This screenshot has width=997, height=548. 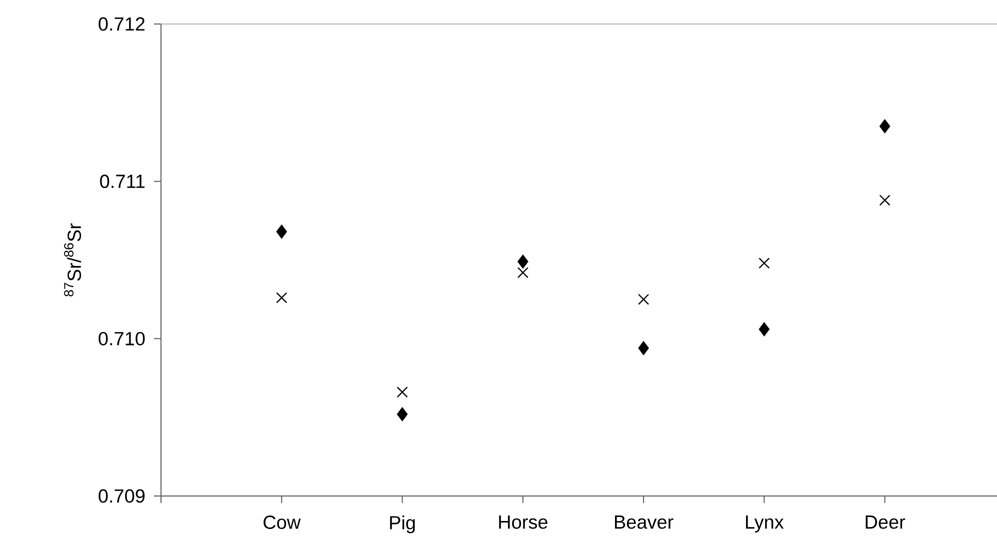 I want to click on y-tick-label: 0.712, so click(x=121, y=24).